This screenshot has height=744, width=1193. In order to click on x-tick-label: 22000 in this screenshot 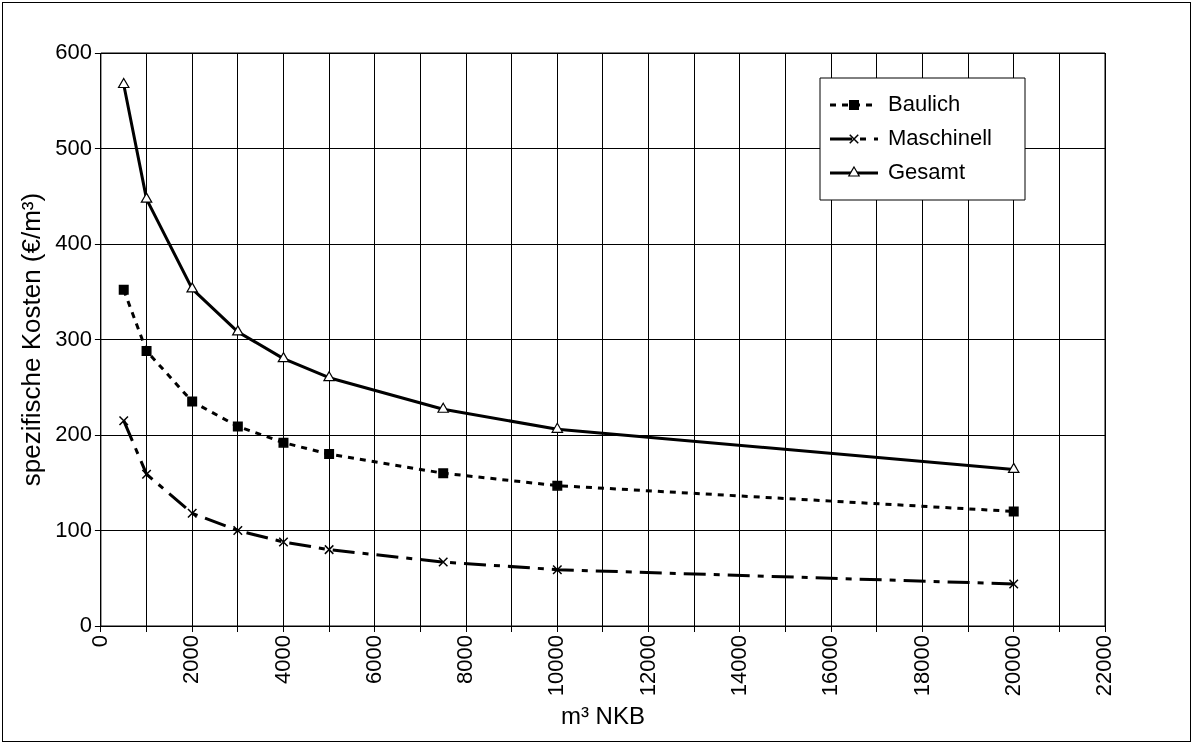, I will do `click(1104, 666)`.